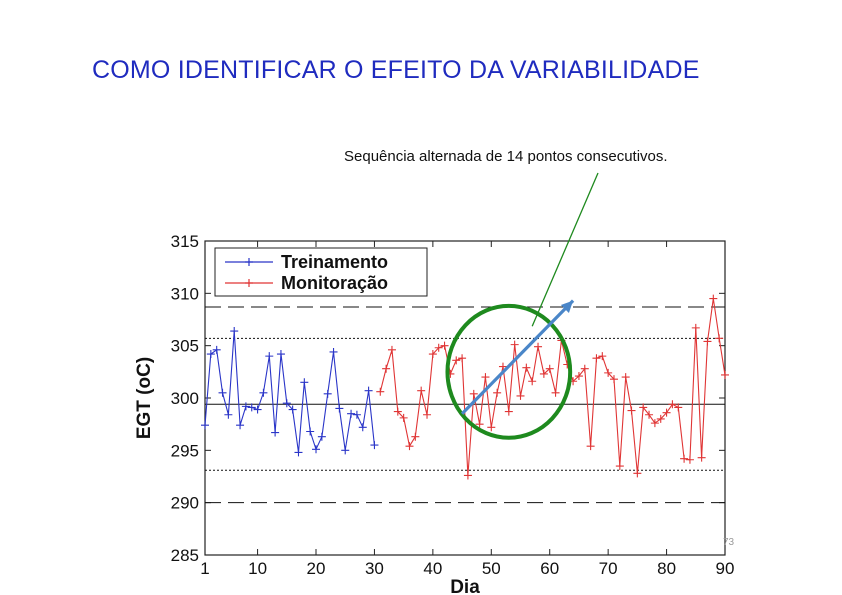 The width and height of the screenshot is (842, 595). I want to click on x-tick-label: 60, so click(549, 568).